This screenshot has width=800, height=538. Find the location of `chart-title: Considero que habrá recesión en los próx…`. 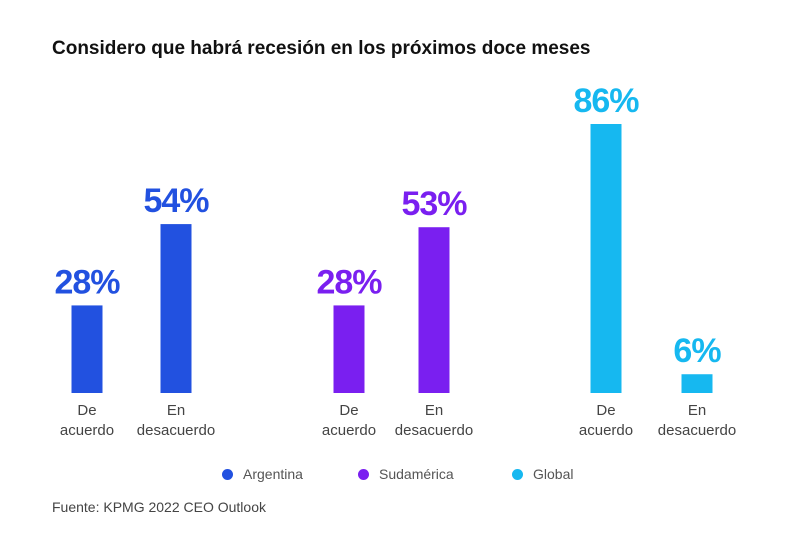

chart-title: Considero que habrá recesión en los próx… is located at coordinates (321, 48).